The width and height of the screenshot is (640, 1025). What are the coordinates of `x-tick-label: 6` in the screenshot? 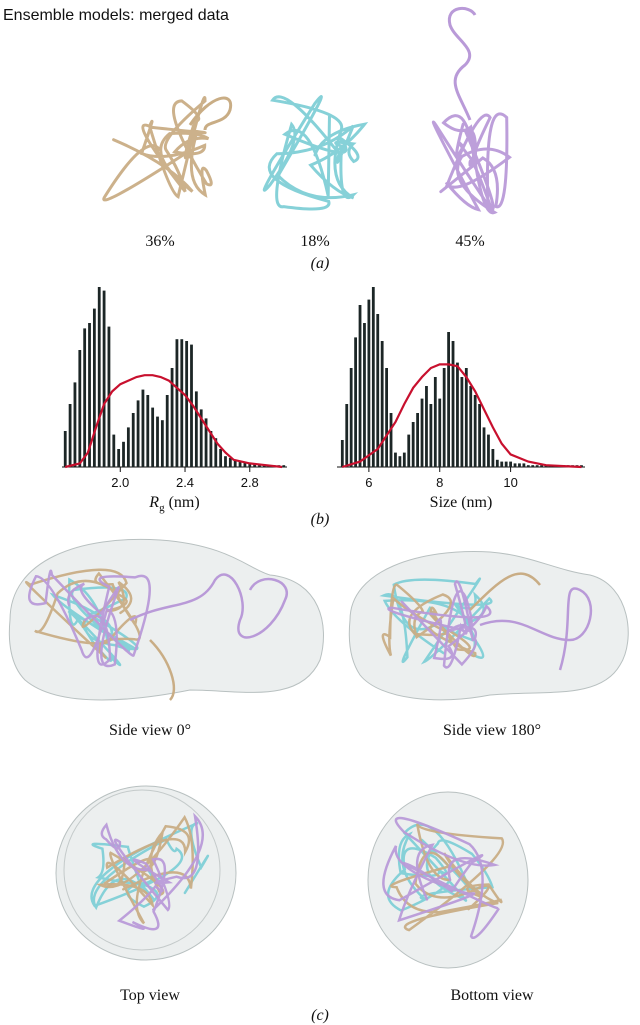 It's located at (368, 482).